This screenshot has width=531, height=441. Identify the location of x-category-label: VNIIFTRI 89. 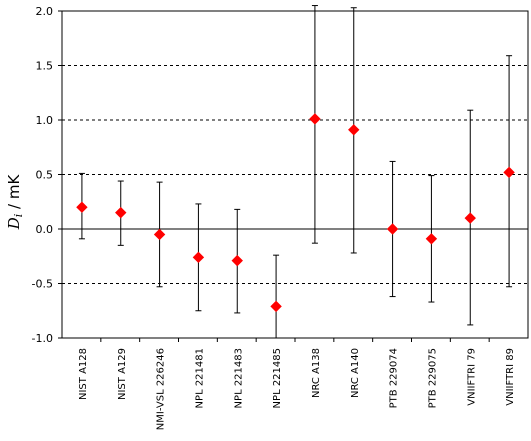
(510, 377).